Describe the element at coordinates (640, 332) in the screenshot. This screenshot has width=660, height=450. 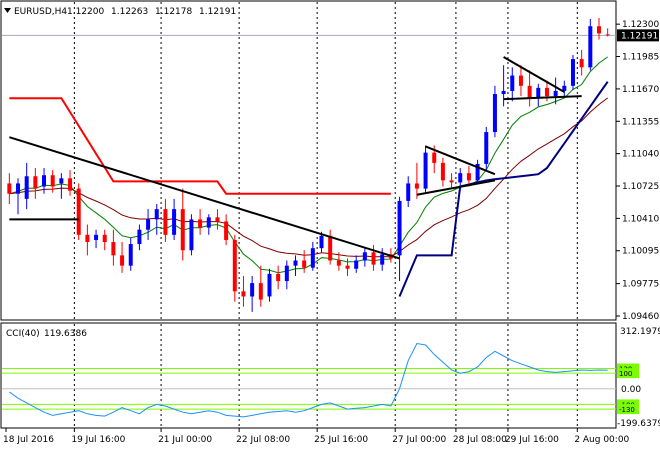
I see `cci-scale-max: 312.1979` at that location.